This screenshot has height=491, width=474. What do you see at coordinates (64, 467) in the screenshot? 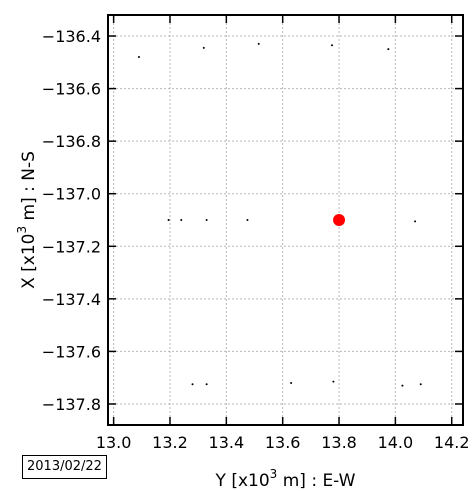
I see `date-label: 2013/02/22` at bounding box center [64, 467].